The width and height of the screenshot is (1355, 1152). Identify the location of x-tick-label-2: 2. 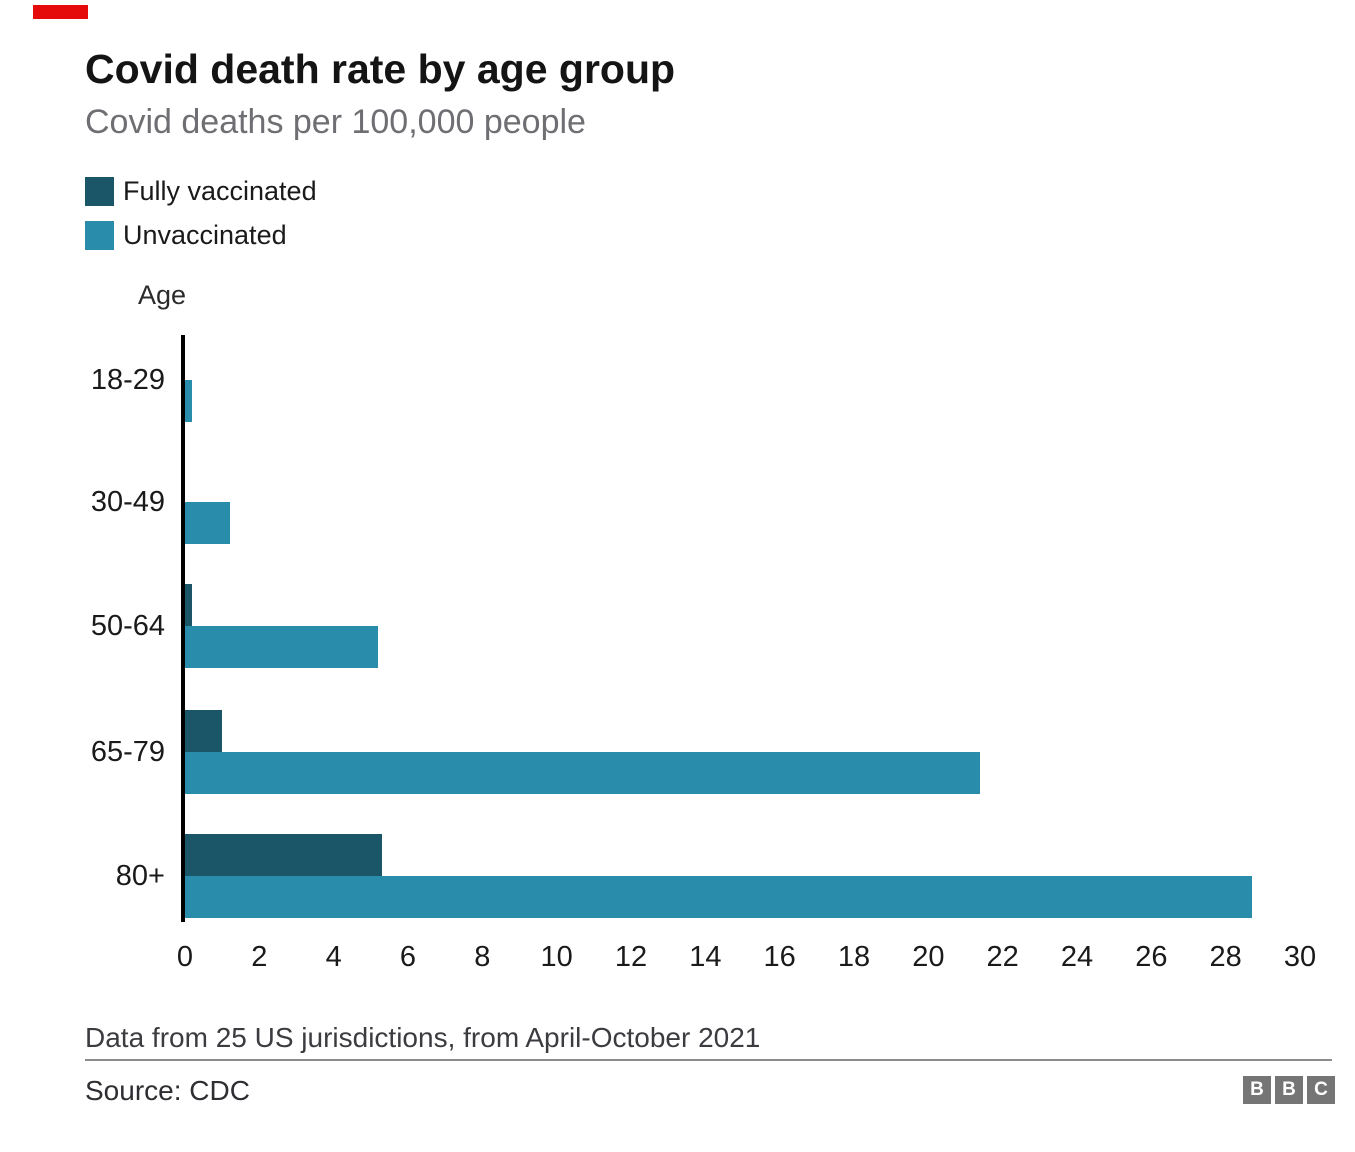
(259, 957).